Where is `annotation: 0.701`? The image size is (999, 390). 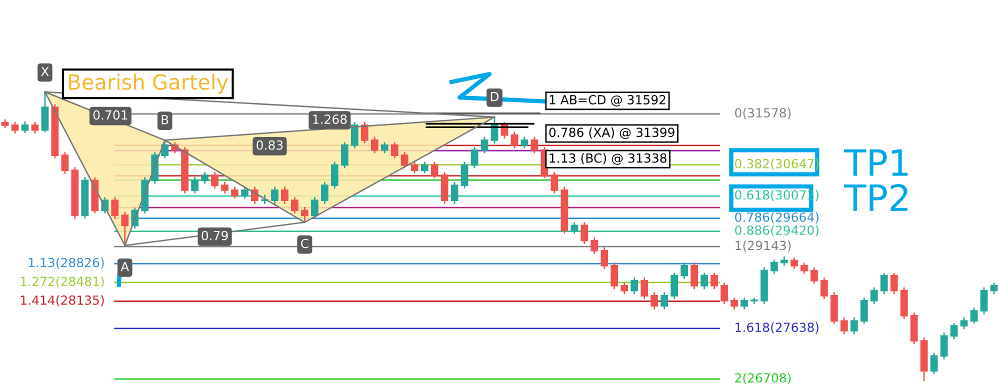
annotation: 0.701 is located at coordinates (110, 115).